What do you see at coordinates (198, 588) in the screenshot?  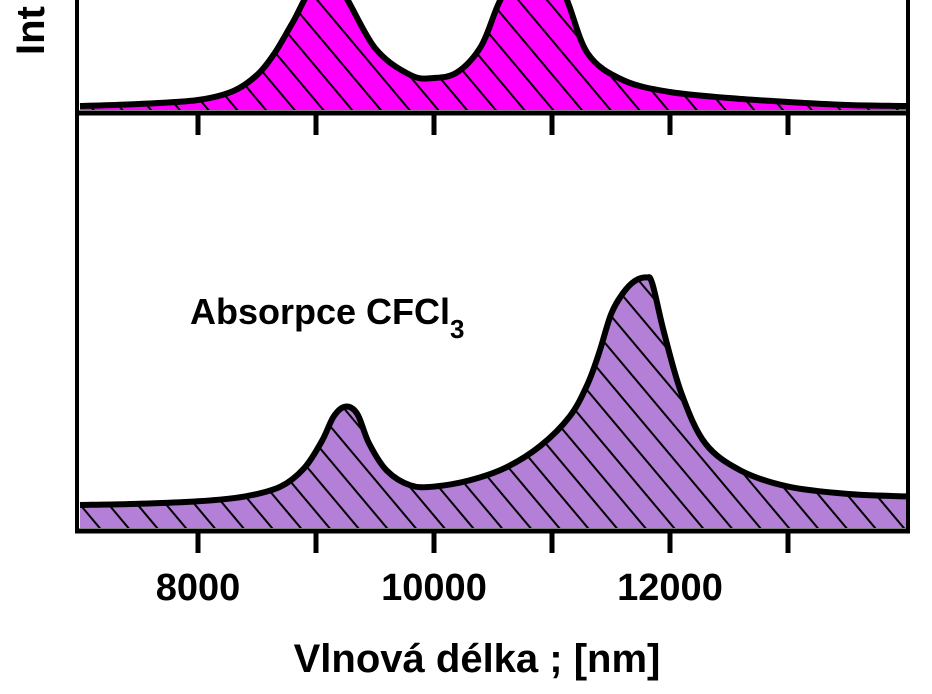 I see `x-tick-label-8000: 8000` at bounding box center [198, 588].